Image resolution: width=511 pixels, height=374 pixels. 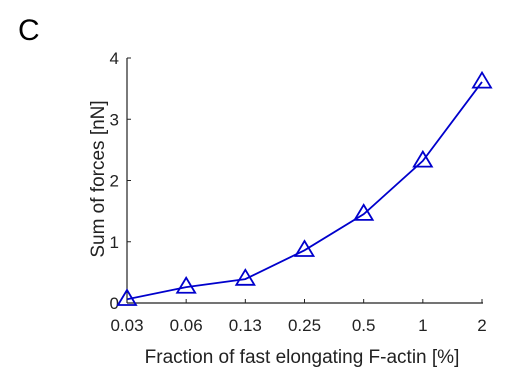 I want to click on x-tick-label: 0.25, so click(x=304, y=325).